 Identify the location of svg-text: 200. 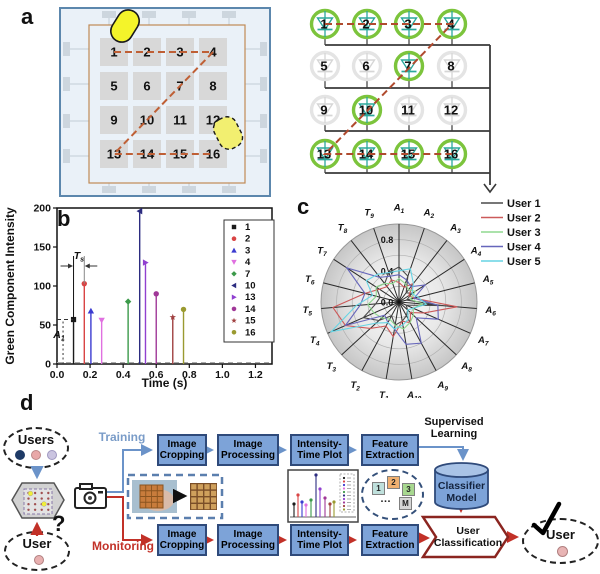
(42, 209).